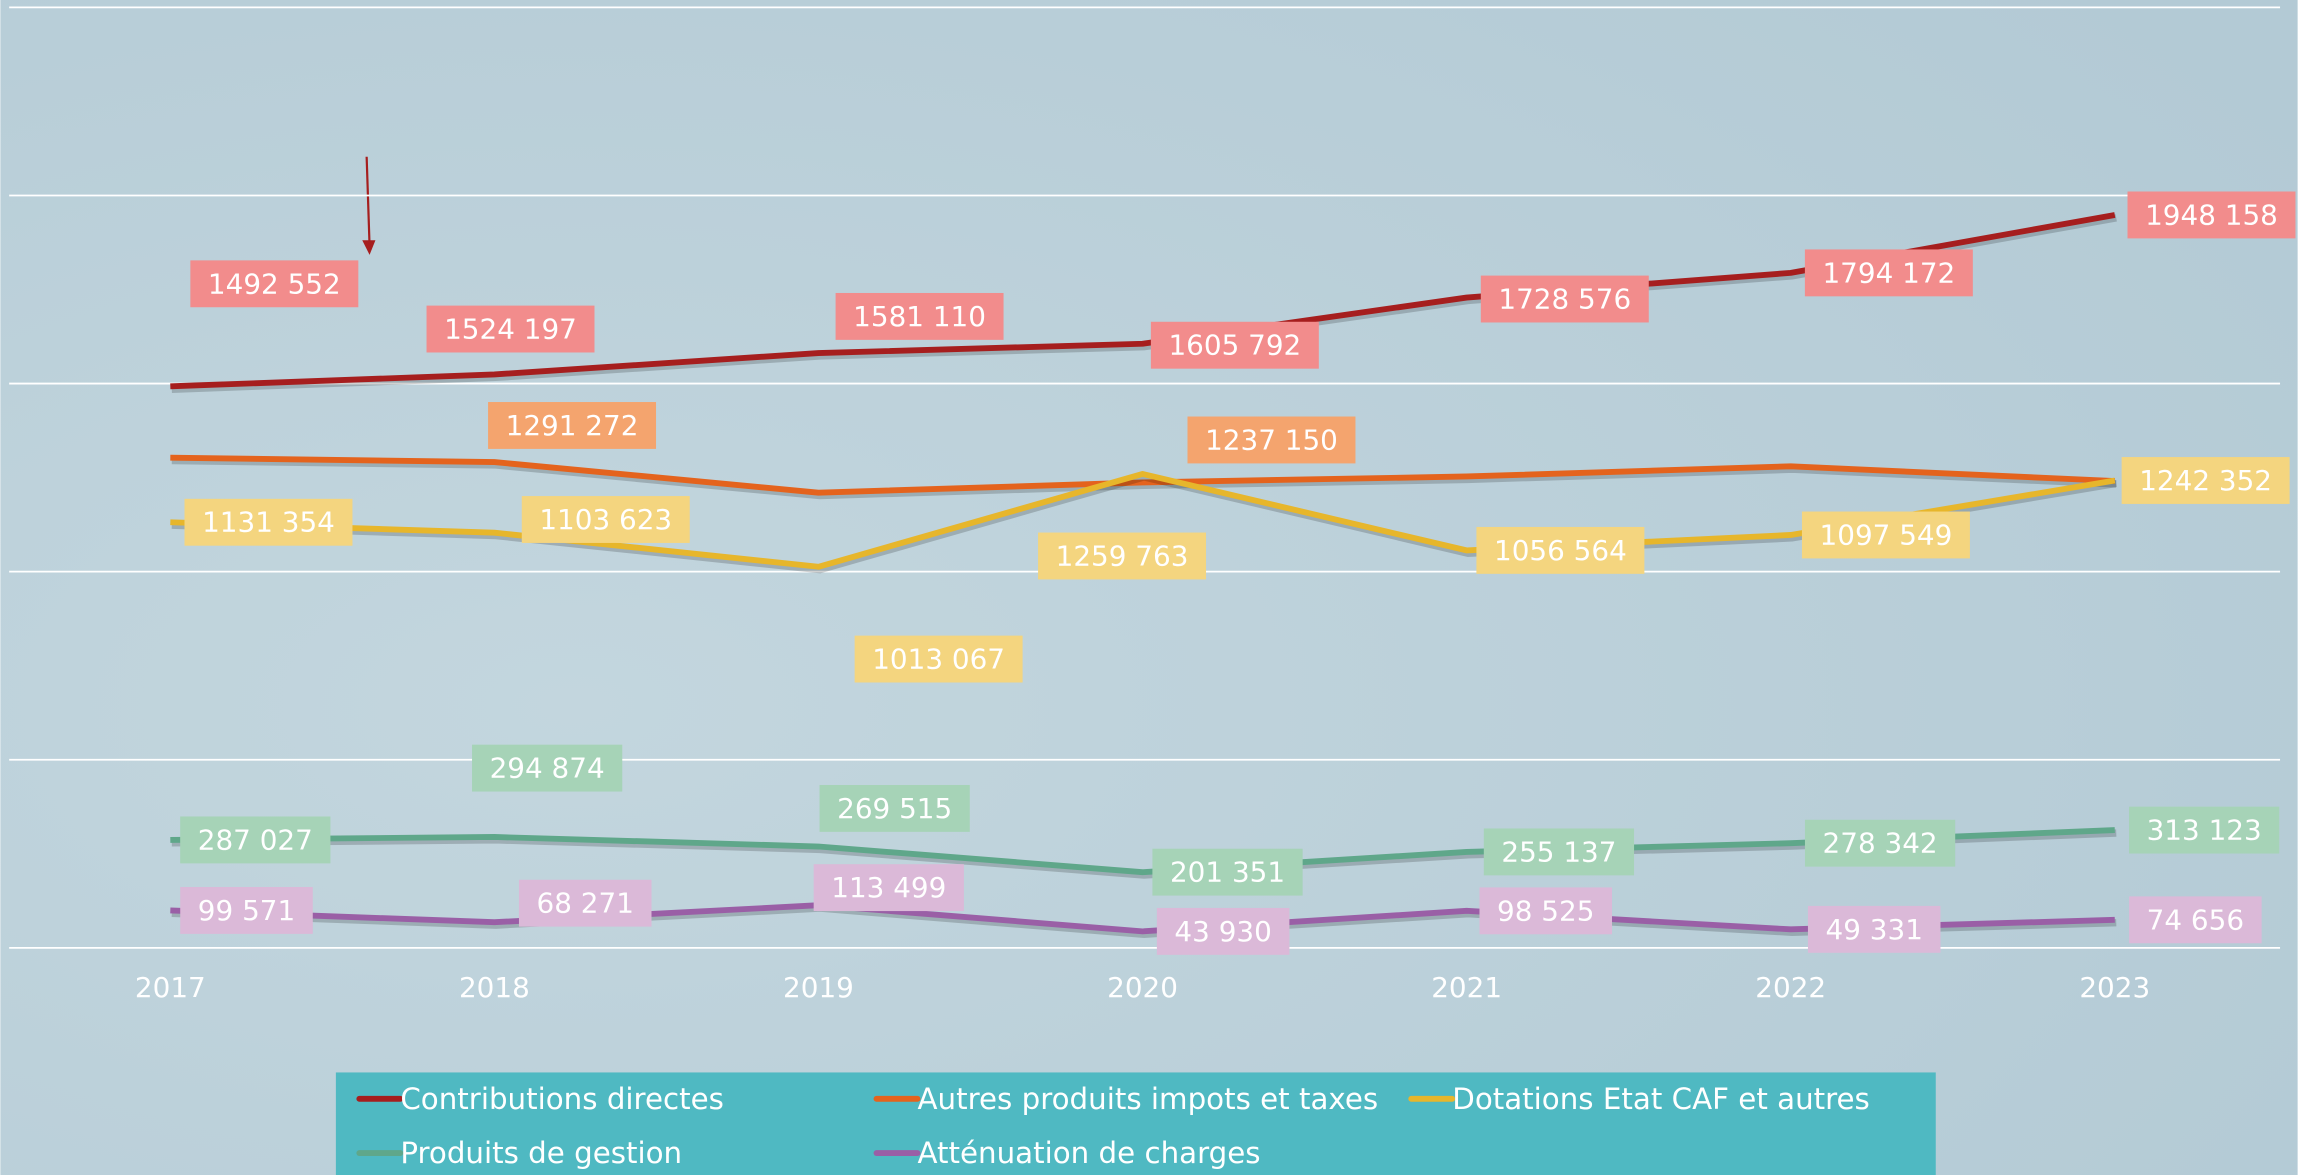 This screenshot has height=1175, width=2298. I want to click on data-label-text: 43 930, so click(1222, 931).